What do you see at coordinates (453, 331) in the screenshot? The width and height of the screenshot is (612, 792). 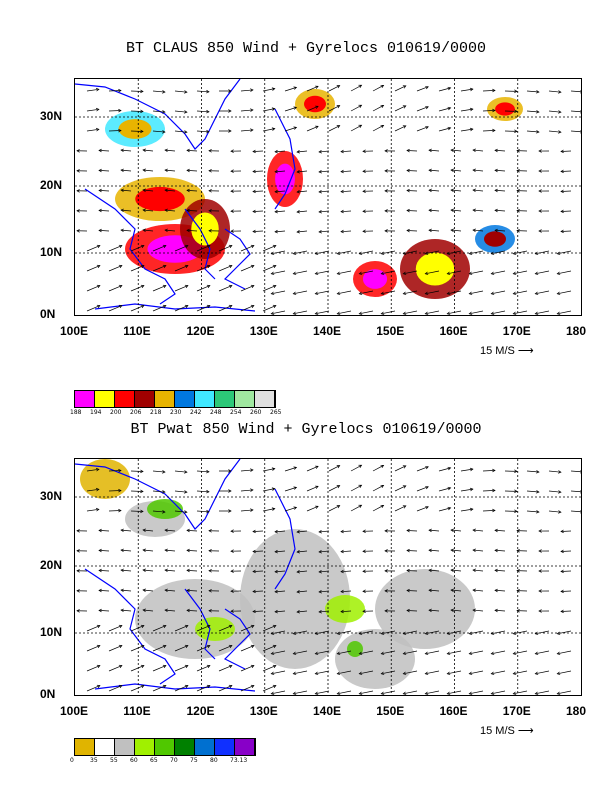 I see `x-tick-label: 160E` at bounding box center [453, 331].